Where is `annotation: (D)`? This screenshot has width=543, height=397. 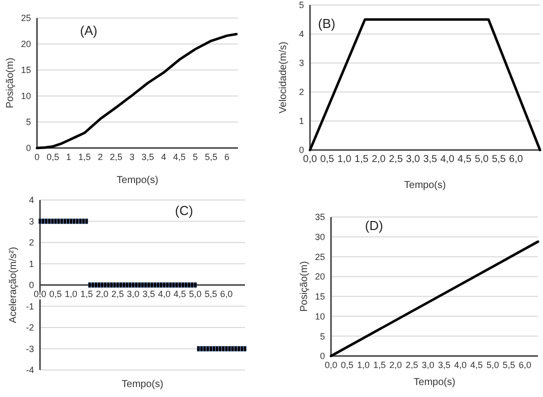
annotation: (D) is located at coordinates (374, 225).